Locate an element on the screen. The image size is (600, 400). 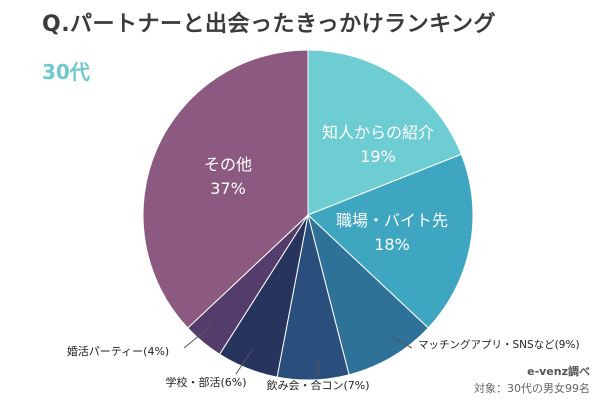
slice-label-3: 飲み会・合コン(7%) is located at coordinates (317, 385).